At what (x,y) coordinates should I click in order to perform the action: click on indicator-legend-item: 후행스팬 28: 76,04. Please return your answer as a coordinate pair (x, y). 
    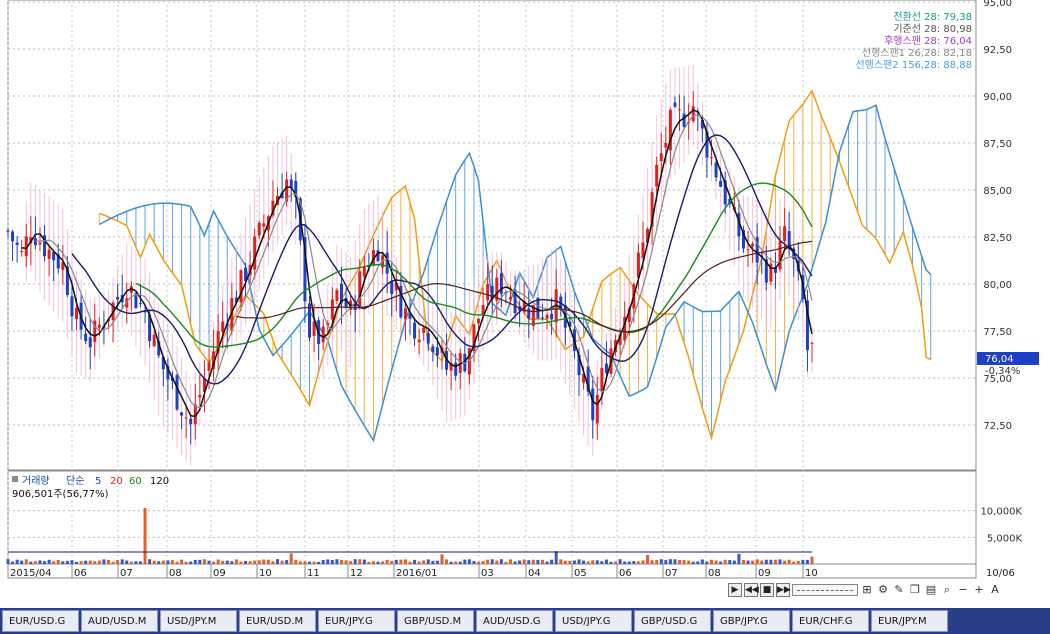
    Looking at the image, I should click on (928, 41).